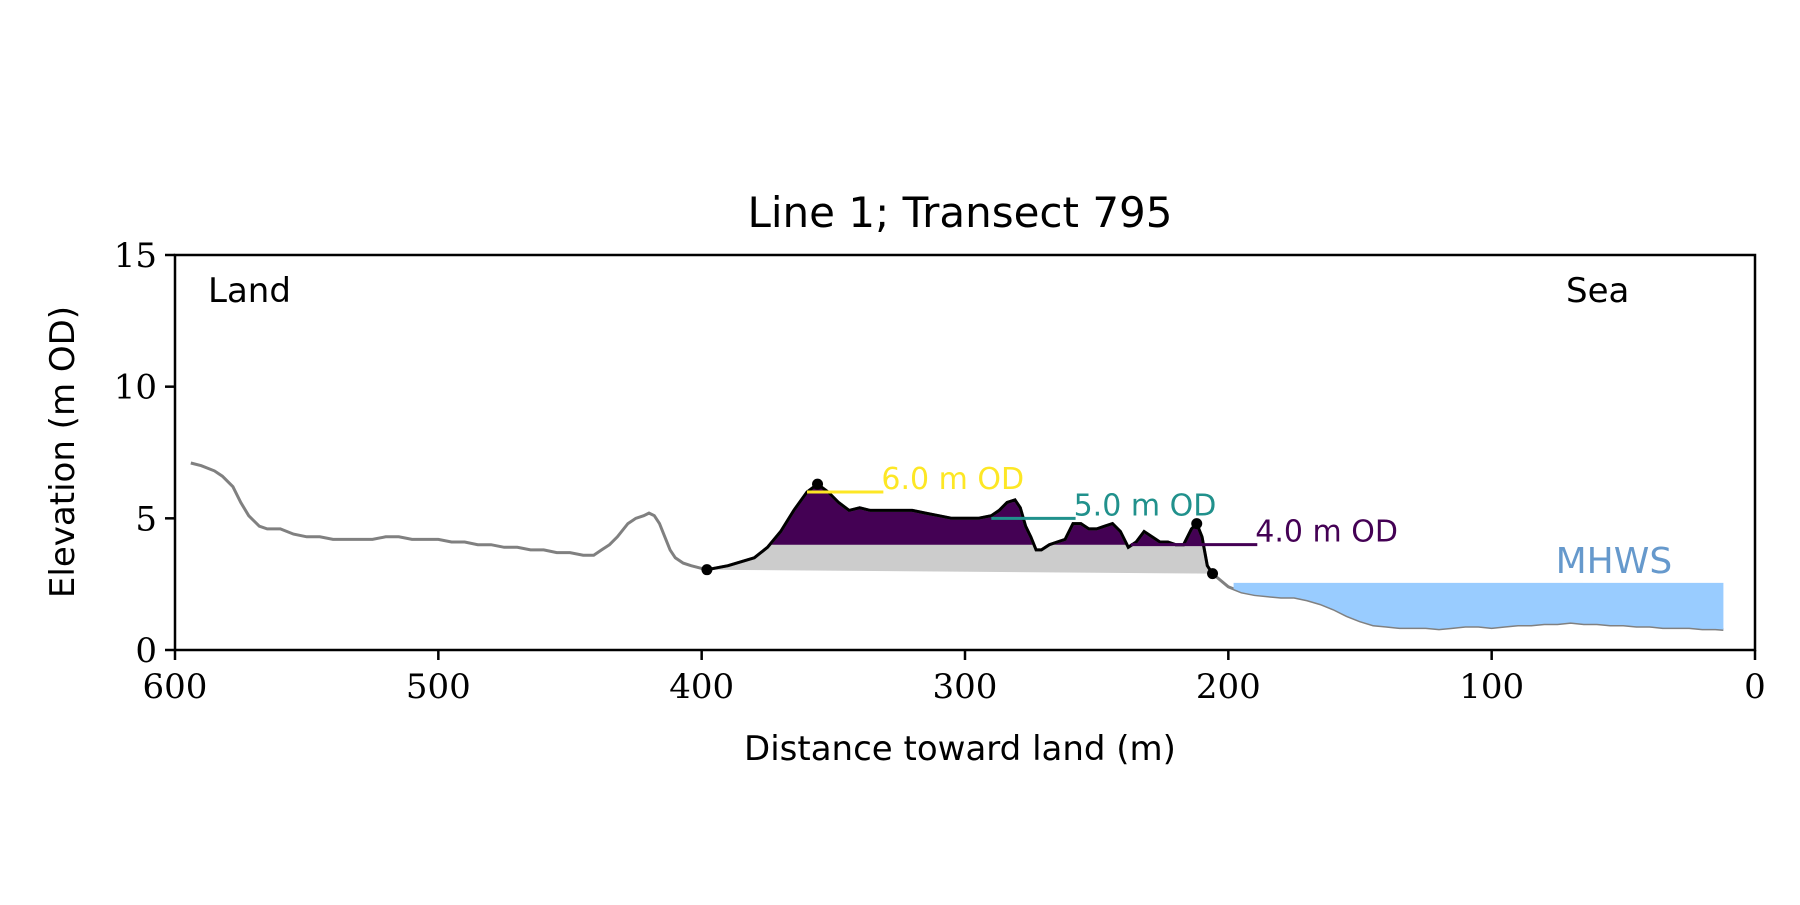  Describe the element at coordinates (959, 212) in the screenshot. I see `chart-title: Line 1; Transect 795` at that location.